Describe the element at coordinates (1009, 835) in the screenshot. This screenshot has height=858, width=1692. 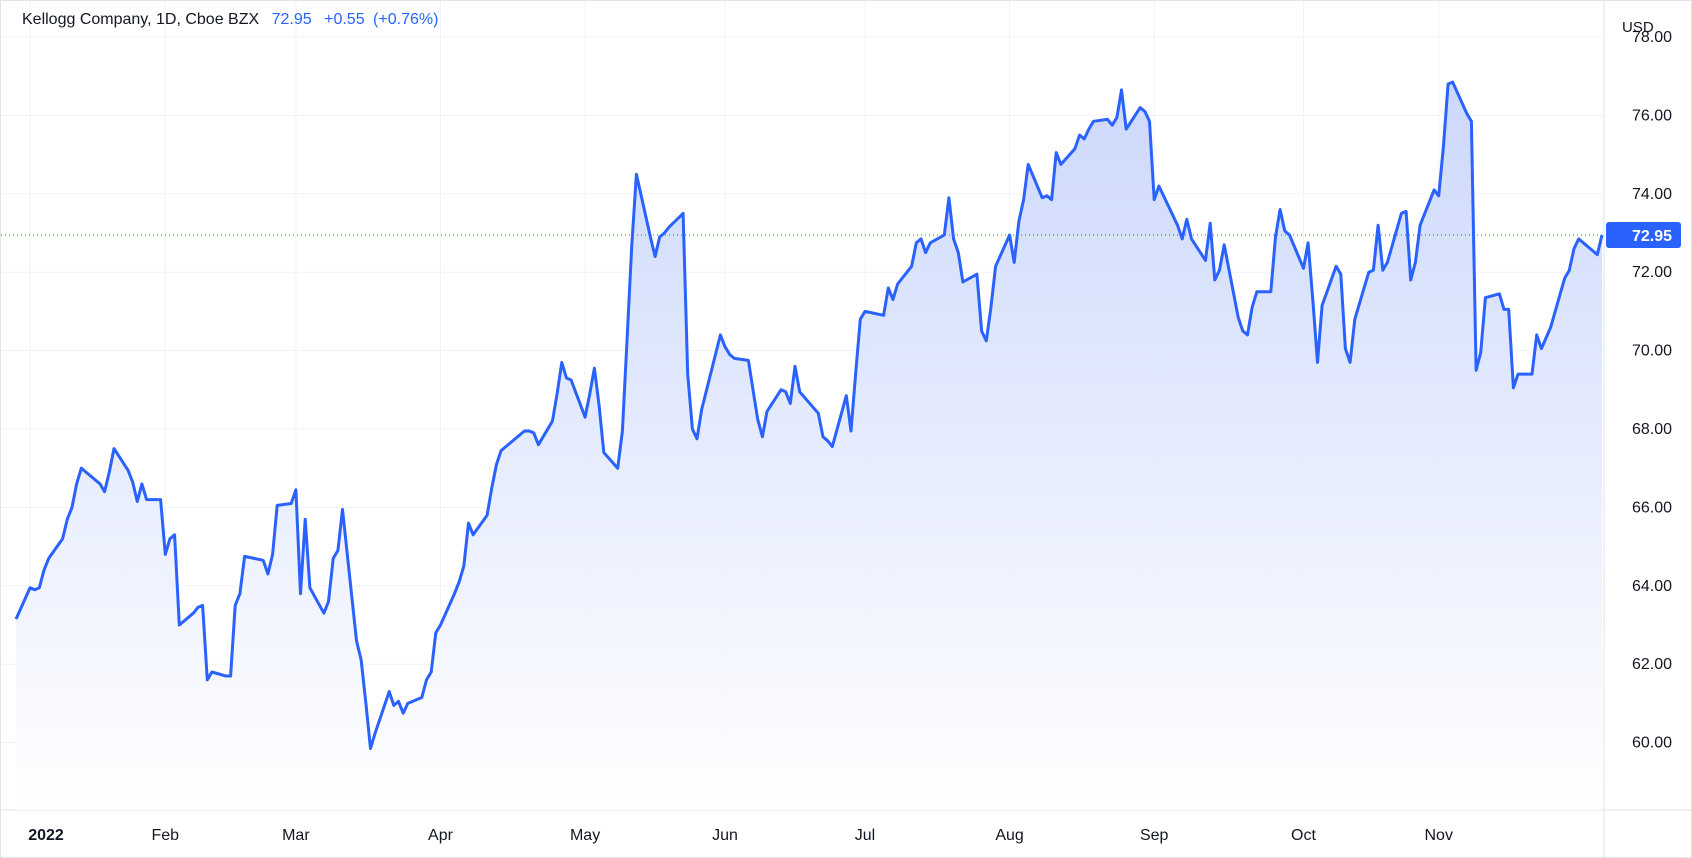
I see `time-tick-label: Aug` at that location.